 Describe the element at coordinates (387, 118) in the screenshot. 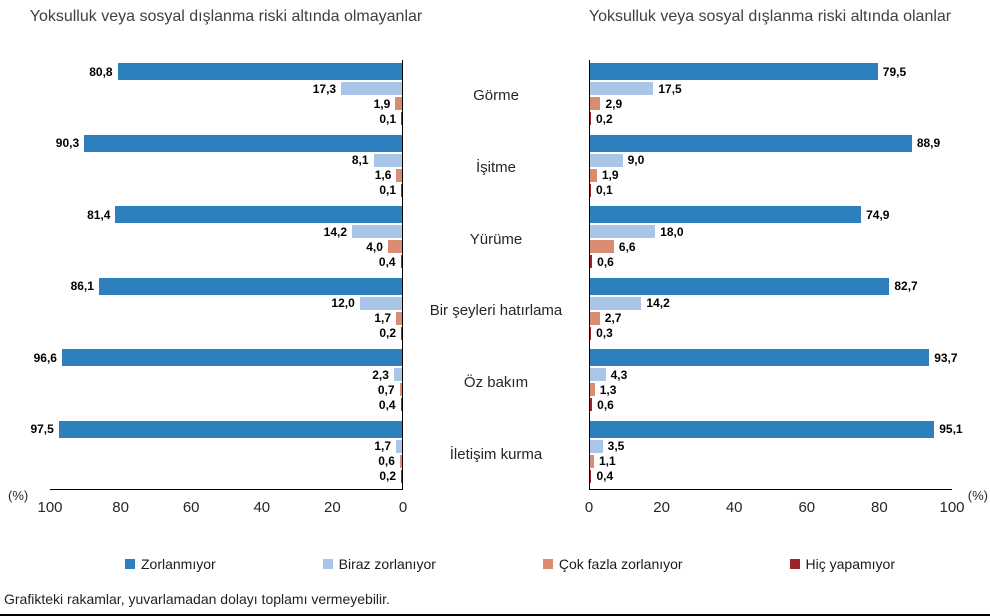

I see `bar-value-label: 0,1` at that location.